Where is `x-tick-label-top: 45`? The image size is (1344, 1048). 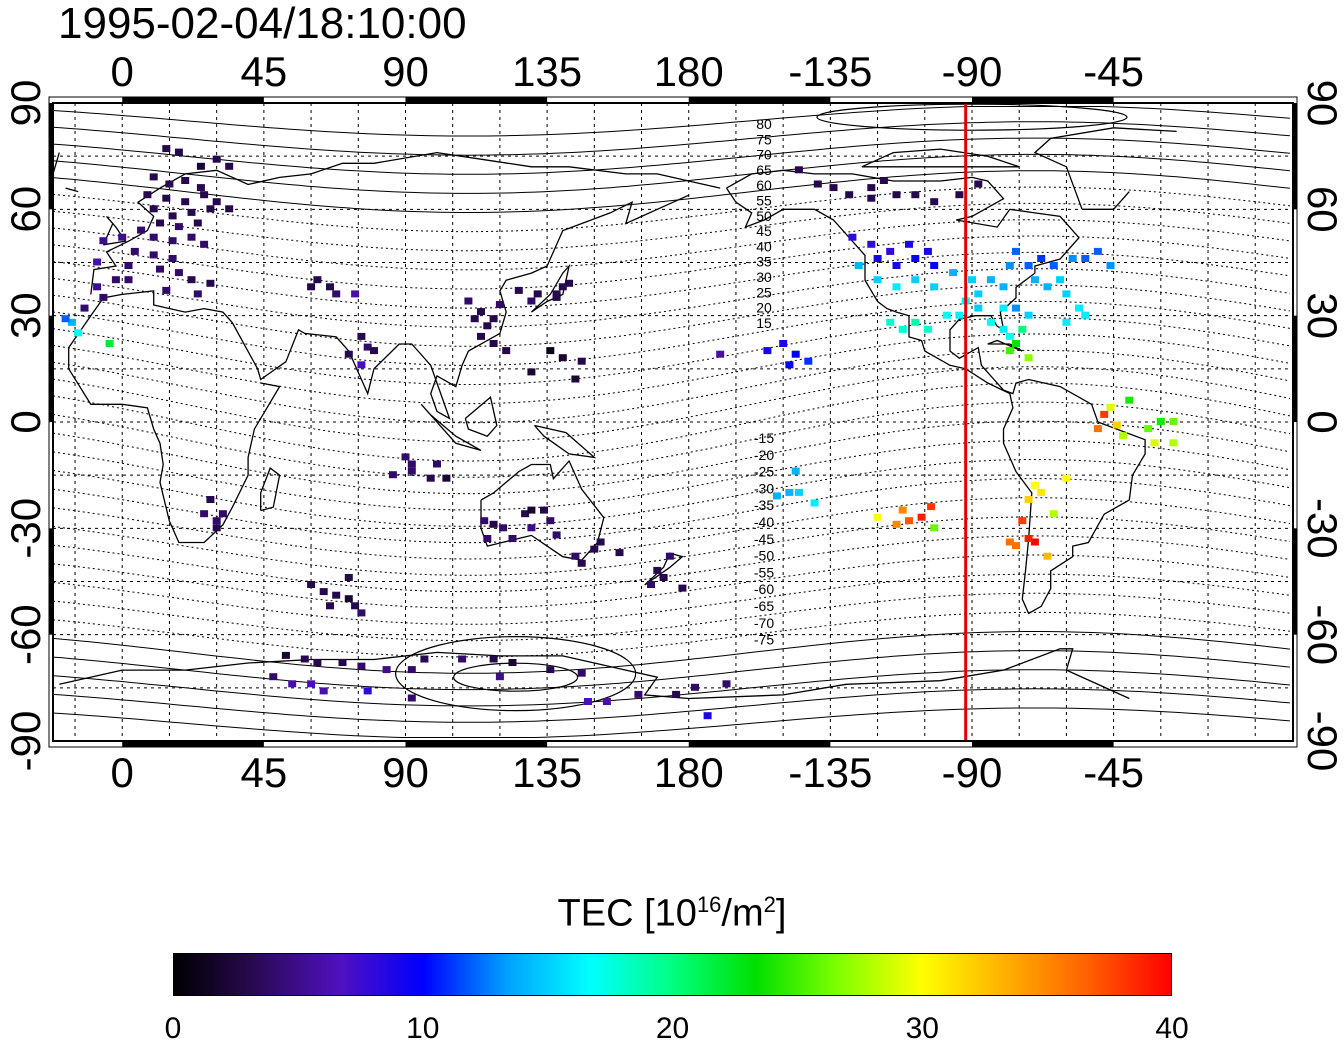
x-tick-label-top: 45 is located at coordinates (264, 71).